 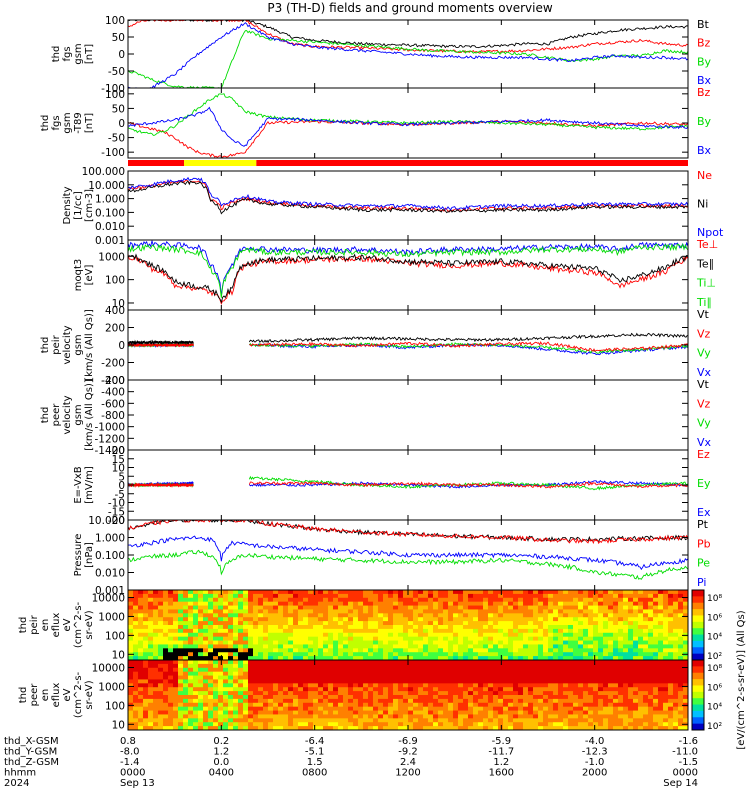 What do you see at coordinates (110, 200) in the screenshot?
I see `y-tick-label: 1.000` at bounding box center [110, 200].